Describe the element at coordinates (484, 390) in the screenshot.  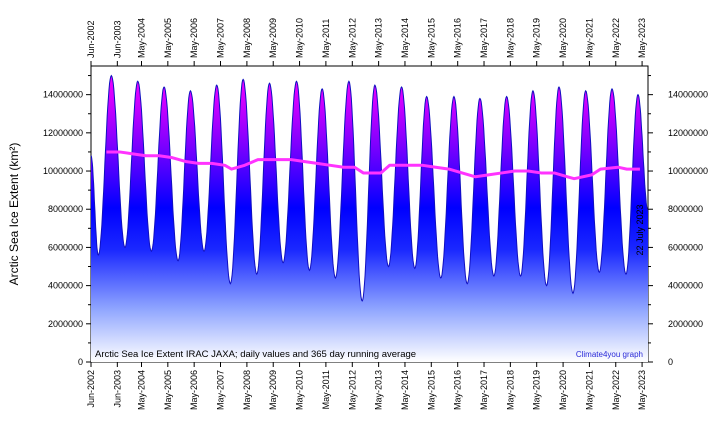
I see `x-tick-label-bottom: May-2017` at that location.